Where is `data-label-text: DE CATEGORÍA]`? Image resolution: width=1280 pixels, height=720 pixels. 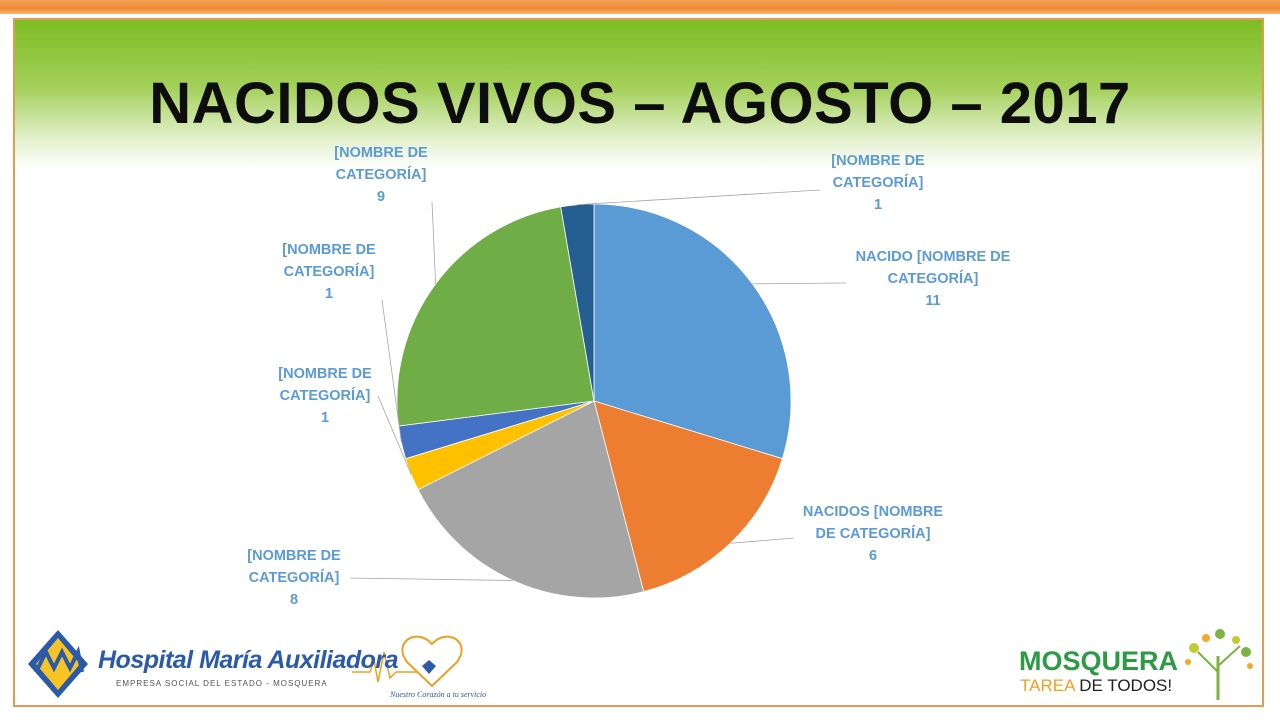
data-label-text: DE CATEGORÍA] is located at coordinates (873, 533).